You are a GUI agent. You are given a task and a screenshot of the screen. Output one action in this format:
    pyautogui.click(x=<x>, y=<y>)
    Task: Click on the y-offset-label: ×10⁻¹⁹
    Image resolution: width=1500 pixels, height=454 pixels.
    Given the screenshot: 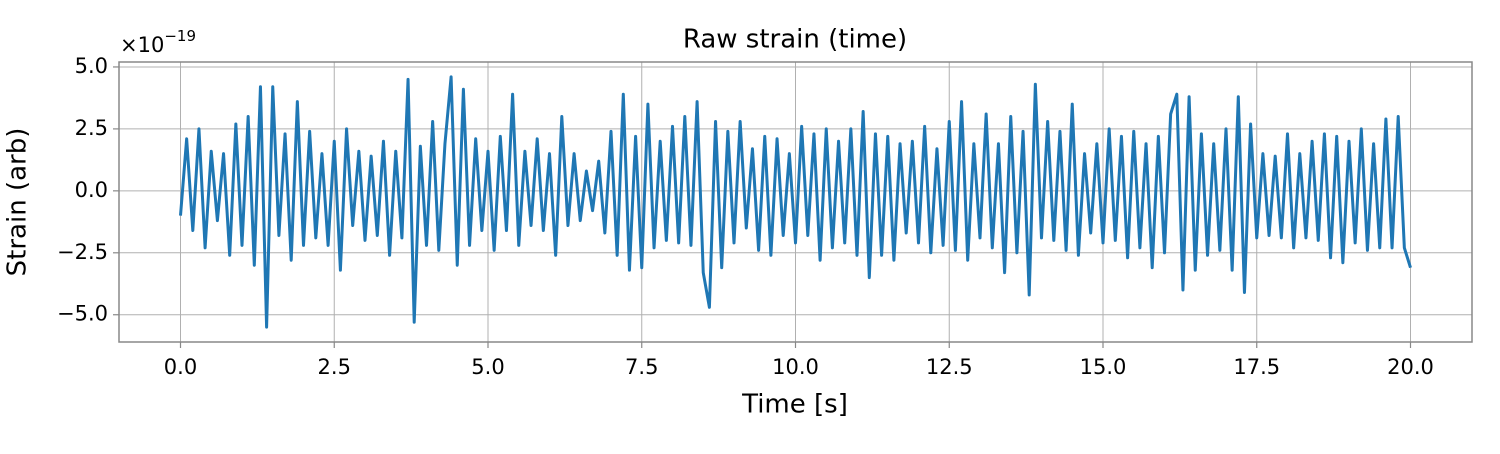 What is the action you would take?
    pyautogui.click(x=158, y=42)
    